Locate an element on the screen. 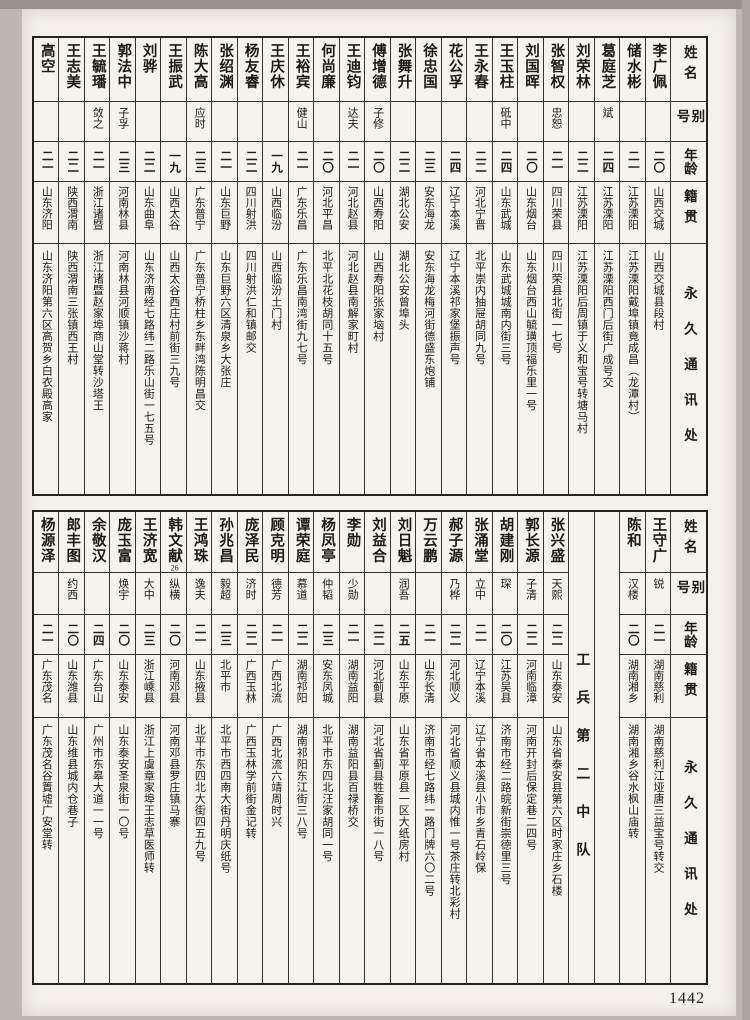 Image resolution: width=750 pixels, height=1020 pixels. name-cell: 王裕宾 is located at coordinates (301, 70).